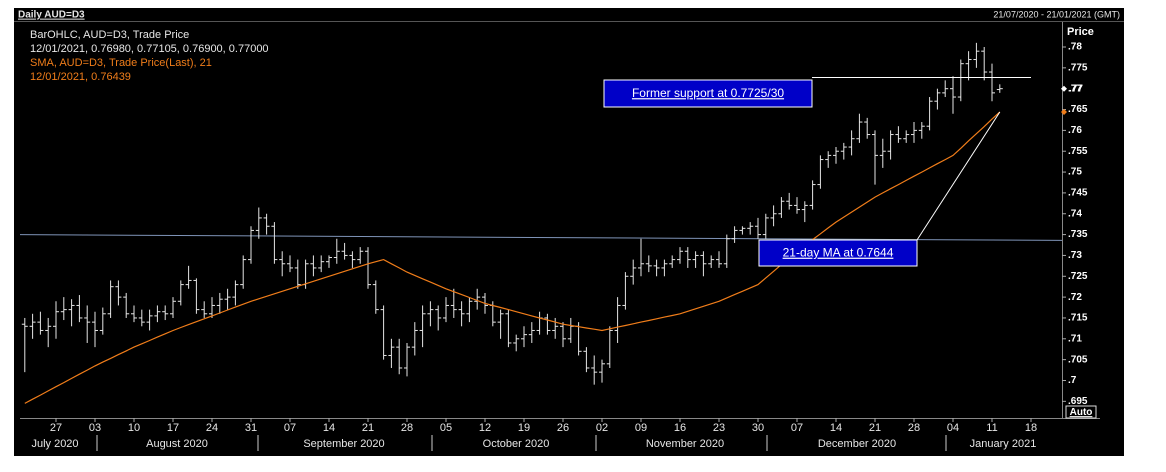 The height and width of the screenshot is (472, 1166). I want to click on x-tick-label: 28, so click(407, 428).